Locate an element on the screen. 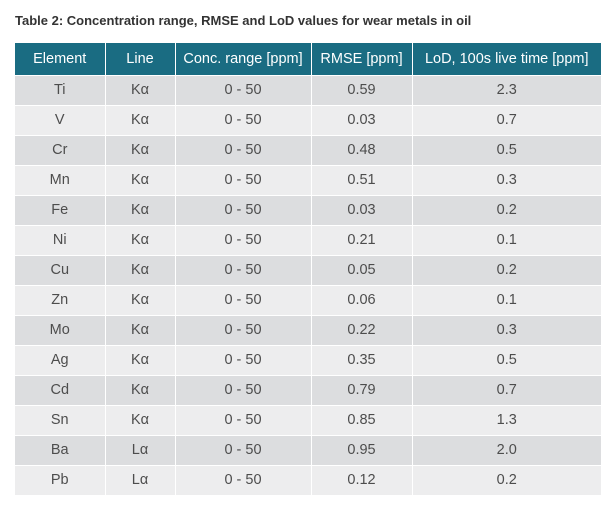 This screenshot has height=508, width=612. column-header-lod: LoD, 100s live time [ppm] is located at coordinates (506, 59).